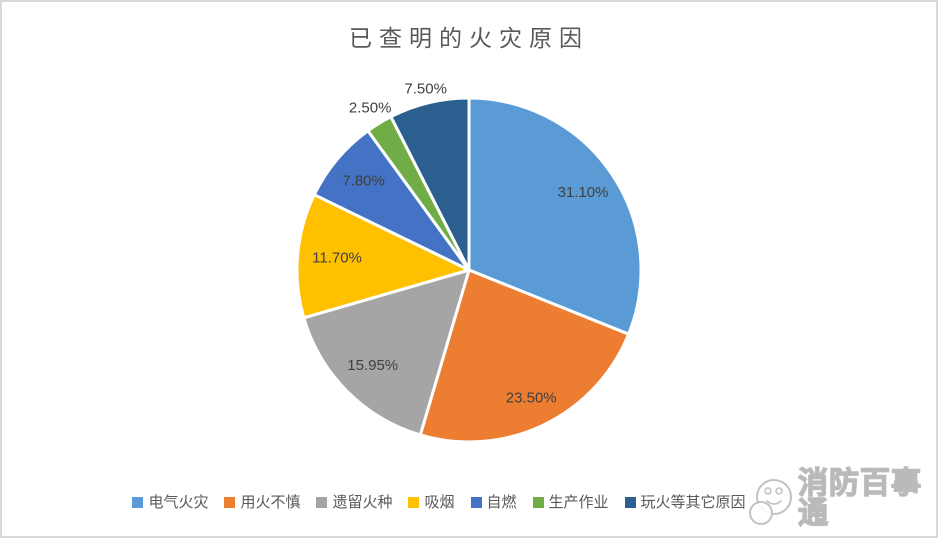  I want to click on pie-data-label-6: 2.50%, so click(370, 108).